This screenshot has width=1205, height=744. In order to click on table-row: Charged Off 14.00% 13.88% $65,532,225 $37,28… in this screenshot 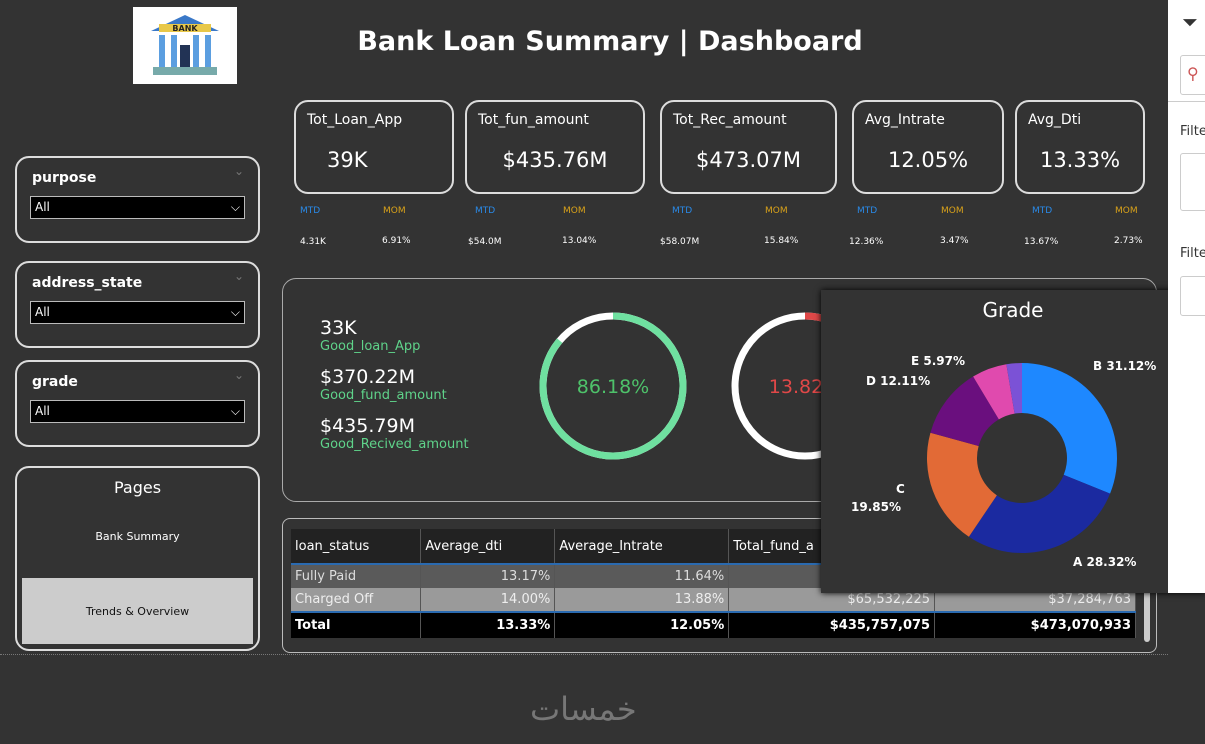, I will do `click(713, 600)`.